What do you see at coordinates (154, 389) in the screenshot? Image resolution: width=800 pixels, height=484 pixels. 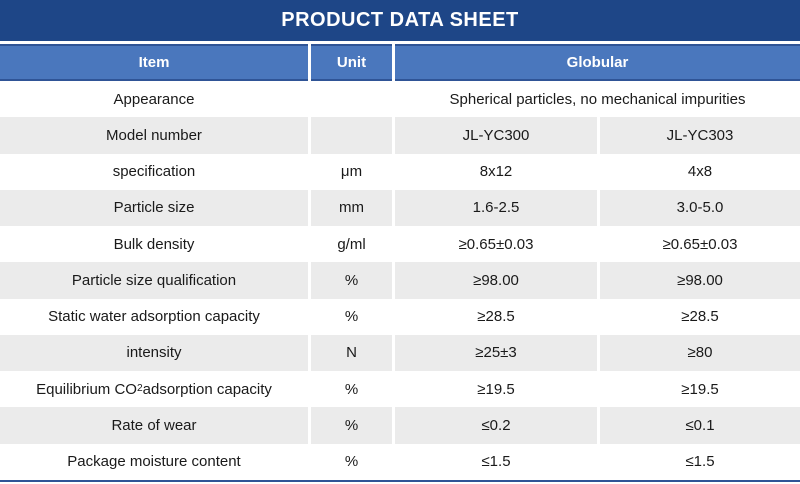 I see `item-cell: Equilibrium CO 2 adsorption capacity` at bounding box center [154, 389].